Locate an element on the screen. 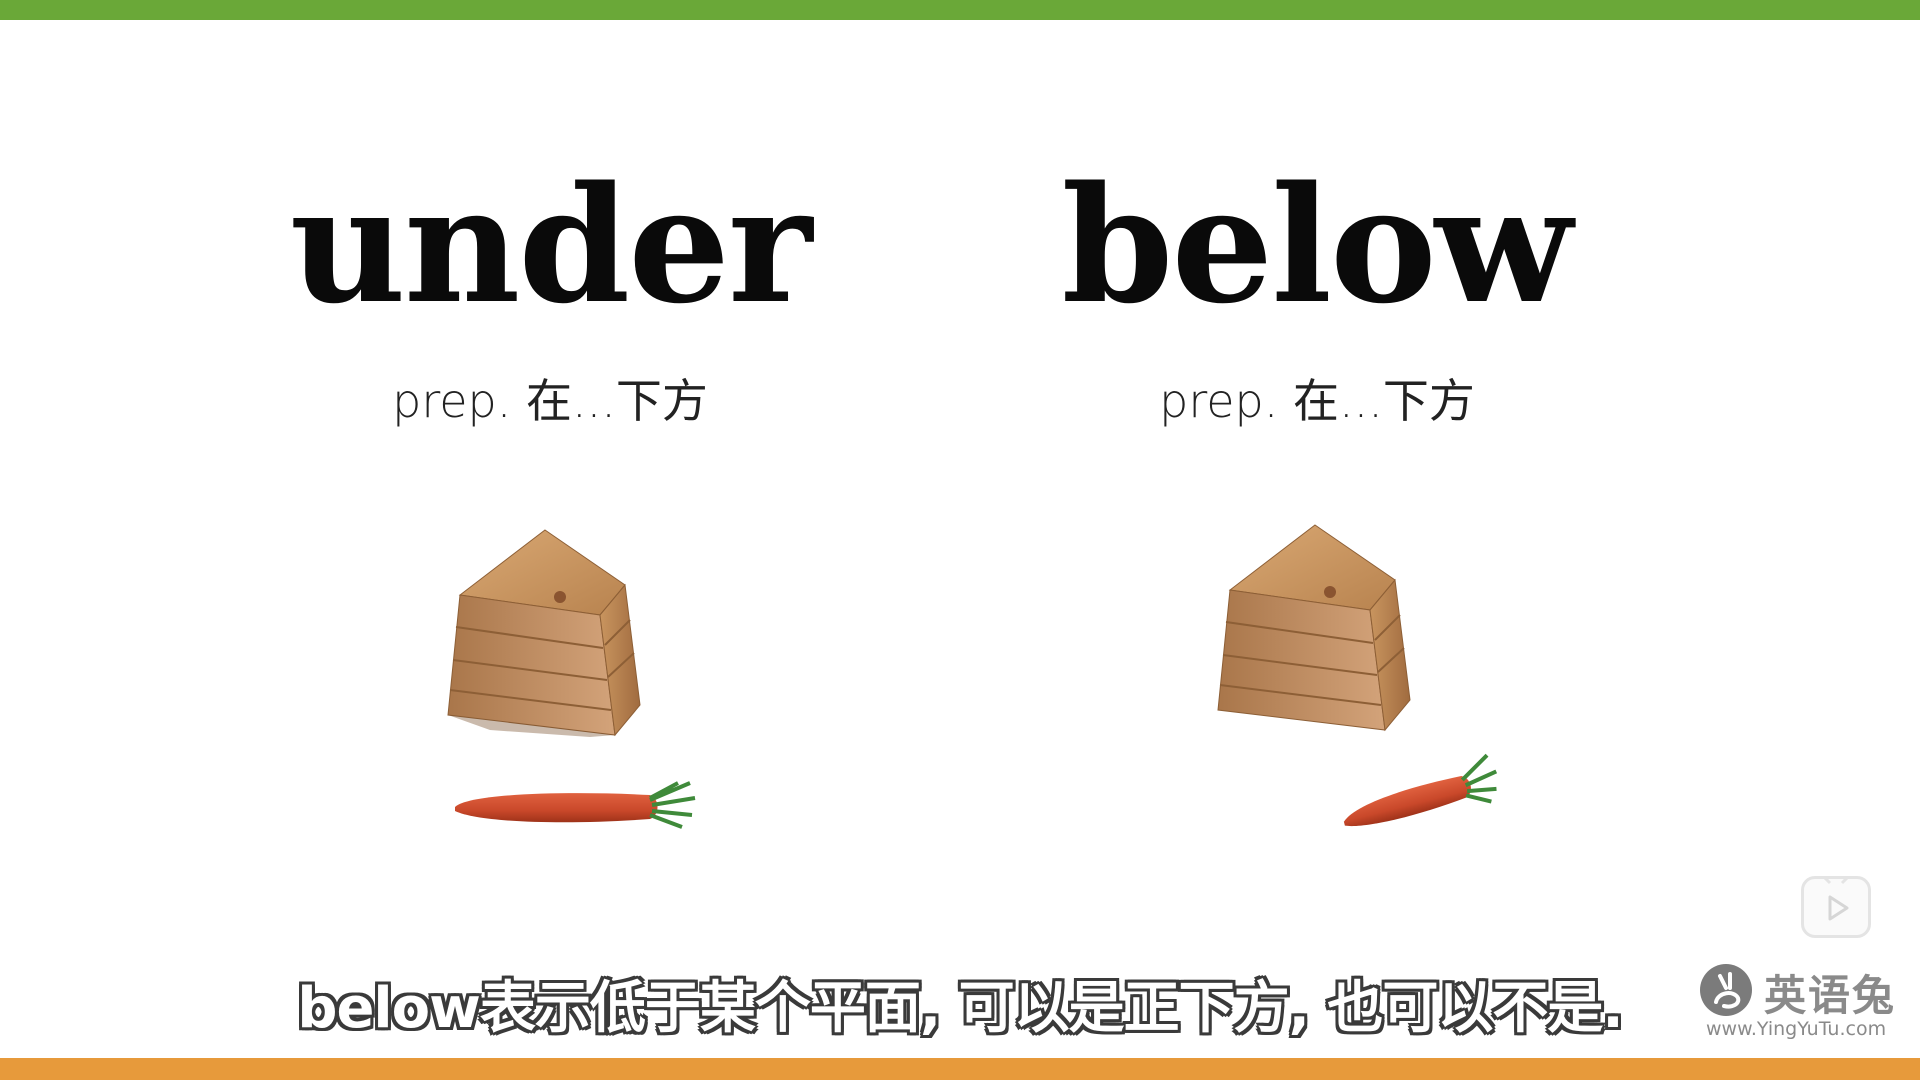 The height and width of the screenshot is (1080, 1920). top-accent-bar is located at coordinates (960, 10).